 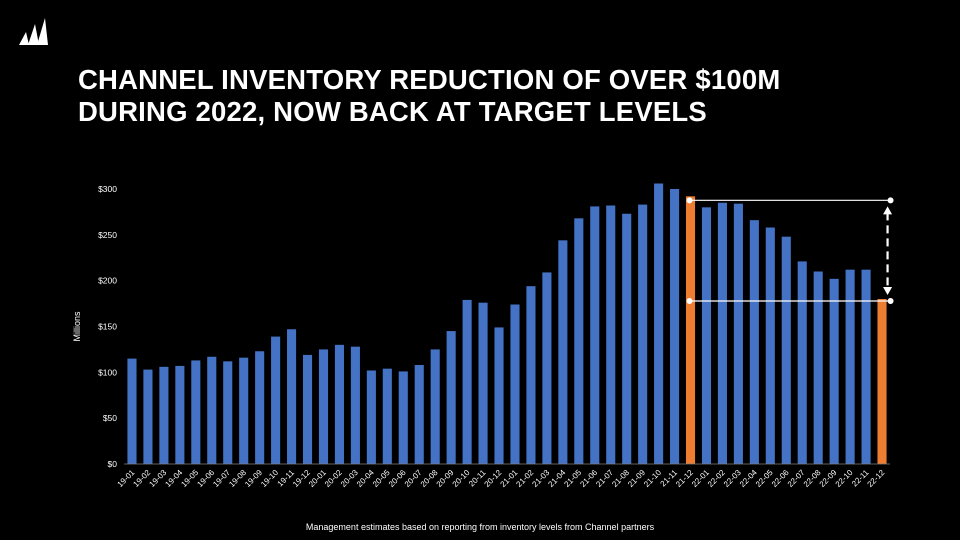 I want to click on y-tick-label: $150, so click(x=107, y=327).